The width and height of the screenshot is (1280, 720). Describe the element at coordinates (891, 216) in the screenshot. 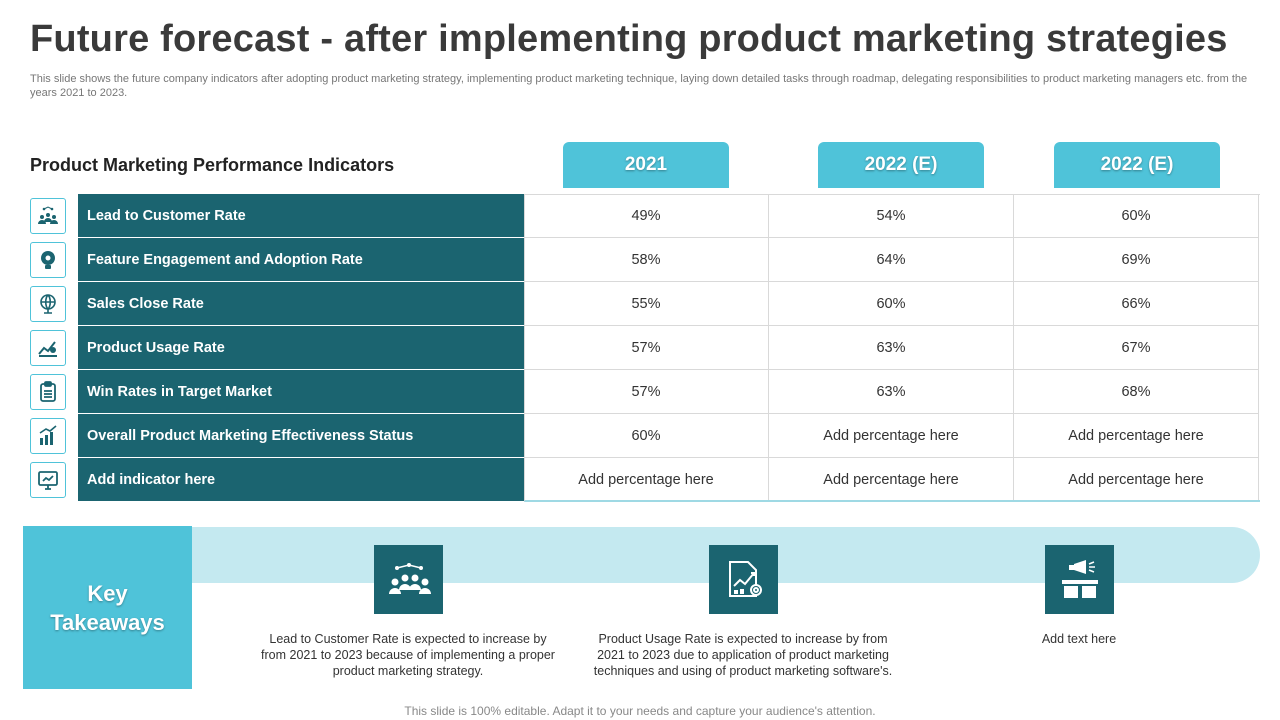

I see `table-cell: 54%` at that location.